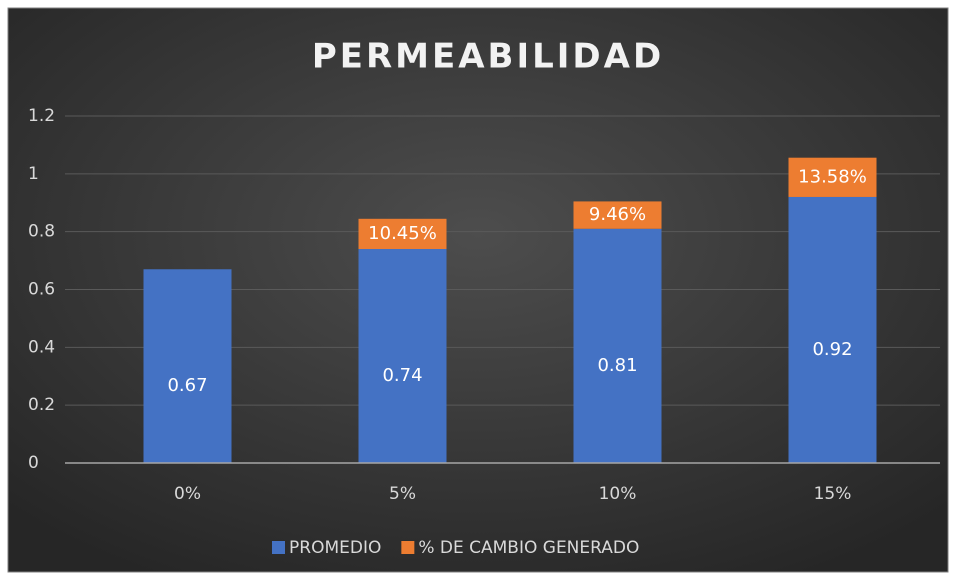  Describe the element at coordinates (488, 57) in the screenshot. I see `chart-title: PERMEABILIDAD` at that location.